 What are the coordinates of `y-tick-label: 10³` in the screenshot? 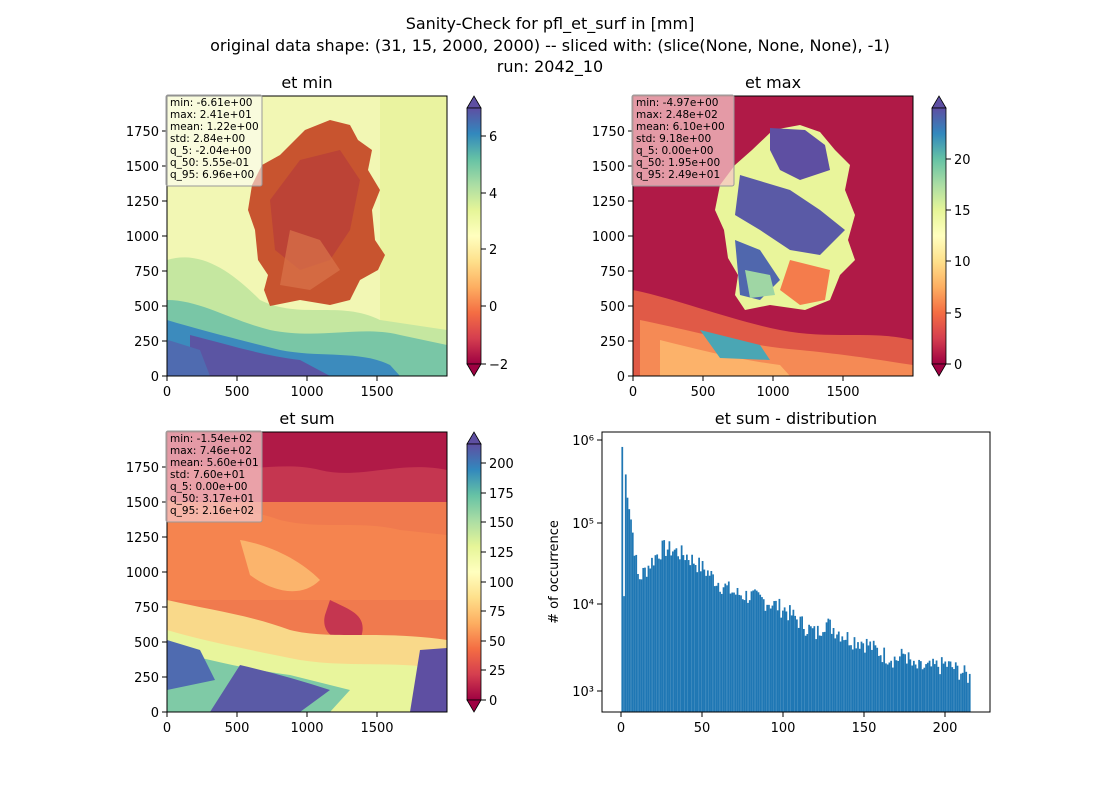 It's located at (583, 692).